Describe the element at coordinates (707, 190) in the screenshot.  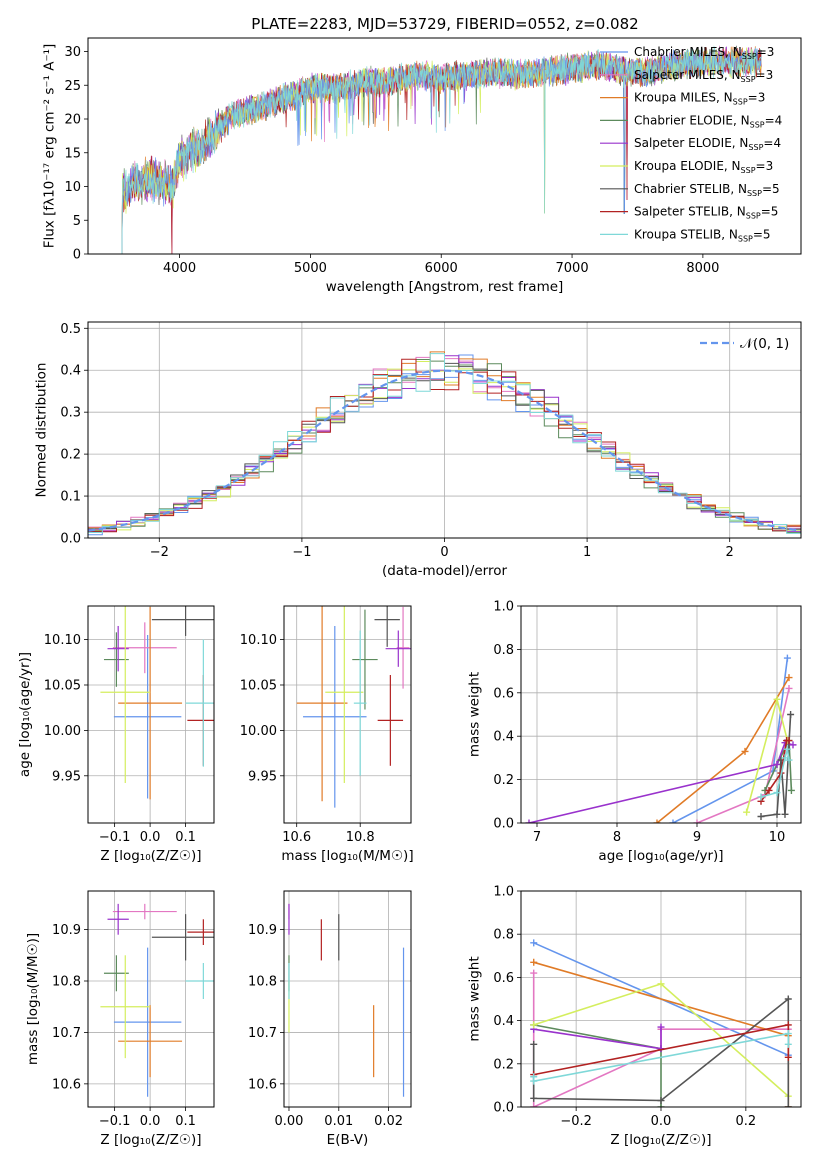
I see `legend-entry: Chabrier STELIB, NSSP=5` at that location.